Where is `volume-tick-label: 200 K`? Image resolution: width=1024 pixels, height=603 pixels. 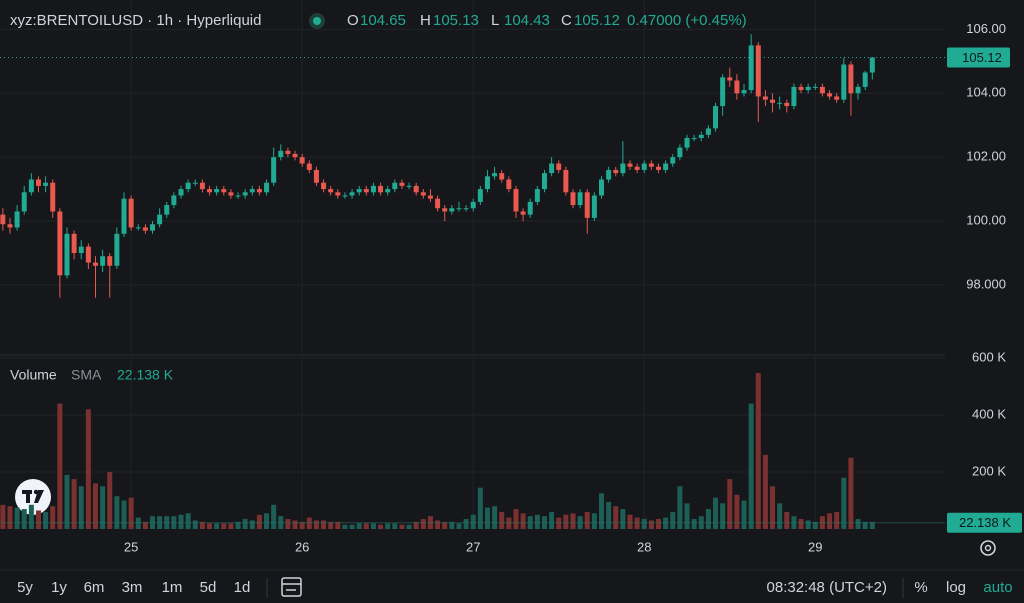
volume-tick-label: 200 K is located at coordinates (989, 470).